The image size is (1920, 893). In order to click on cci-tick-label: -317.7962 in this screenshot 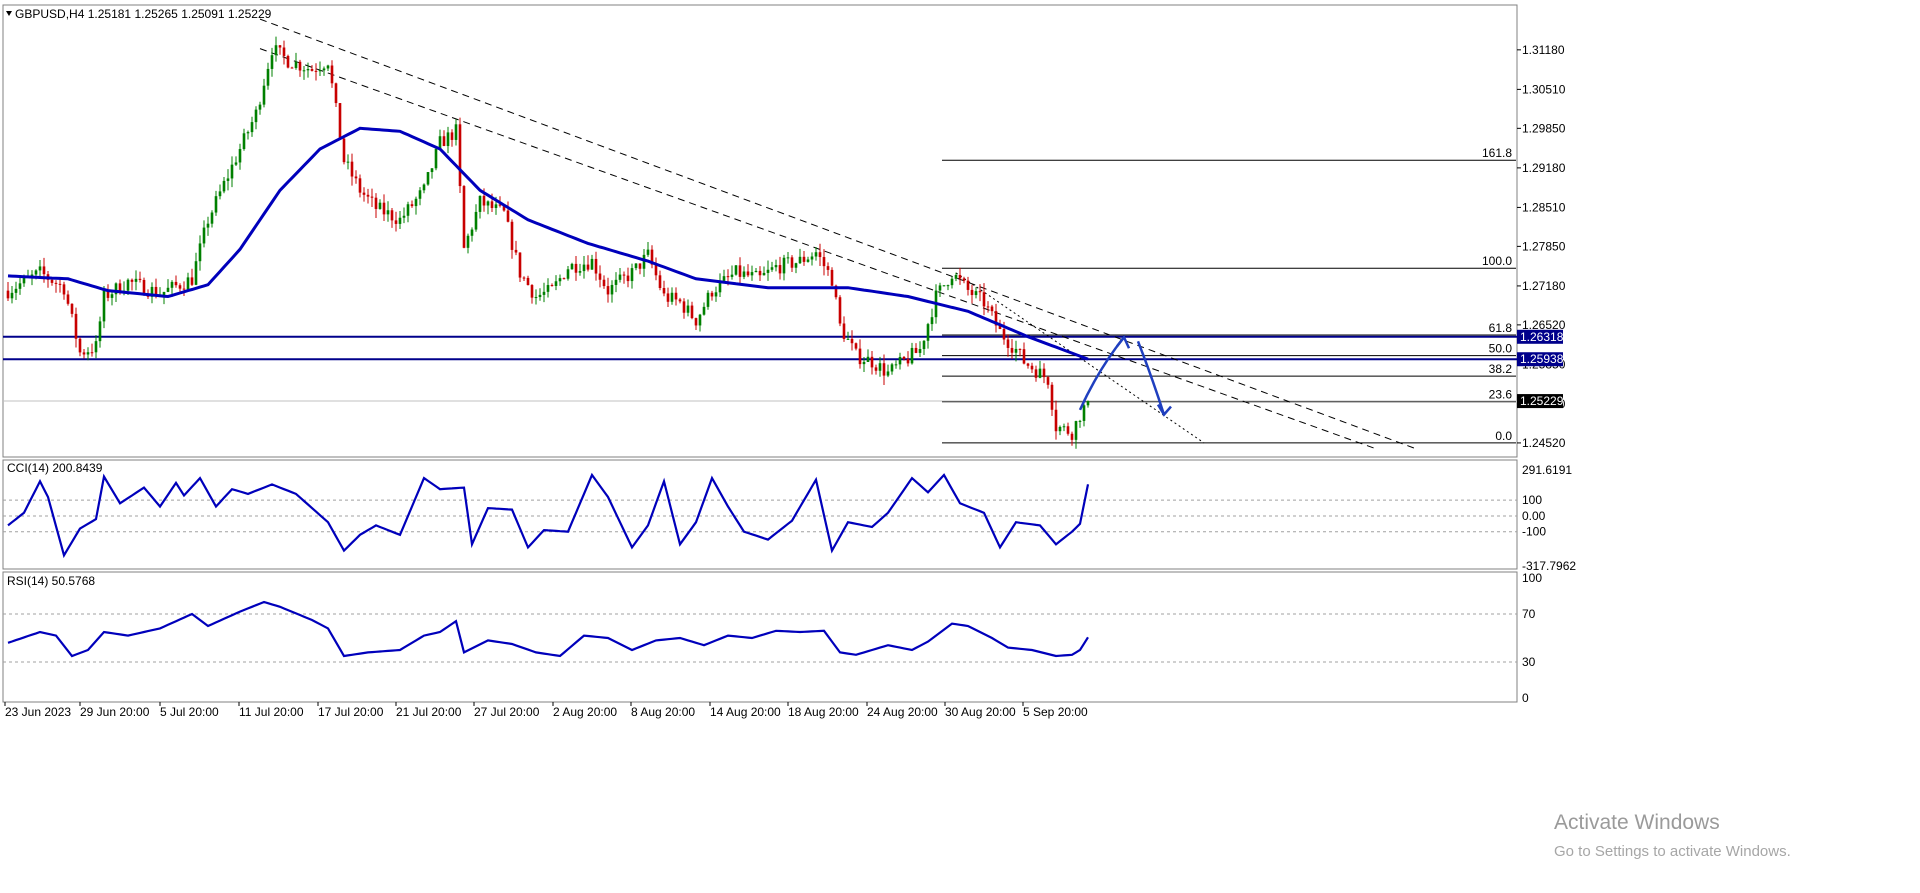, I will do `click(1549, 566)`.